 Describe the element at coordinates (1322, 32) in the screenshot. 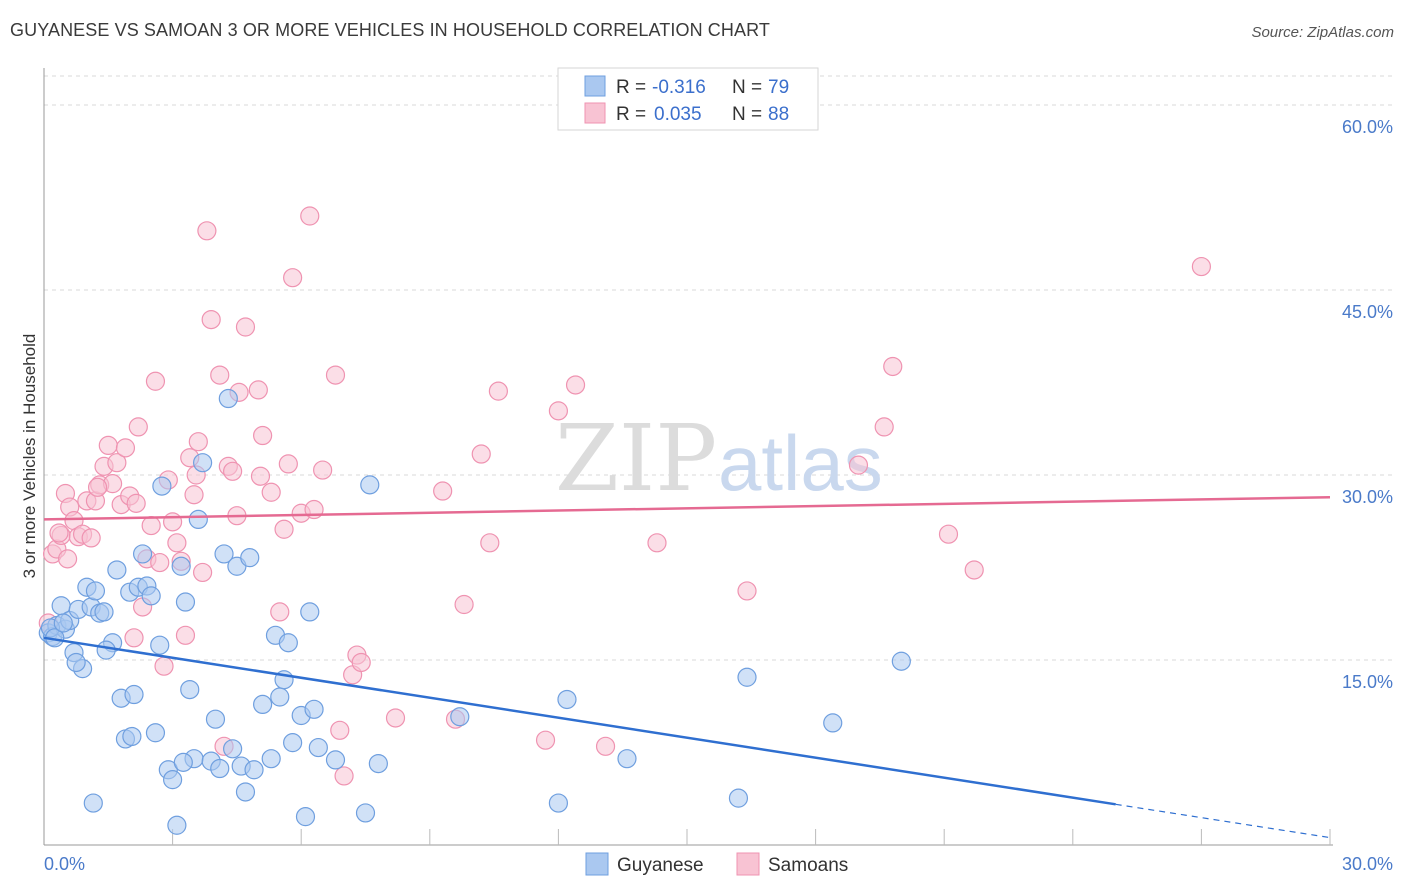

I see `source-label: Source: ZipAtlas.com` at that location.